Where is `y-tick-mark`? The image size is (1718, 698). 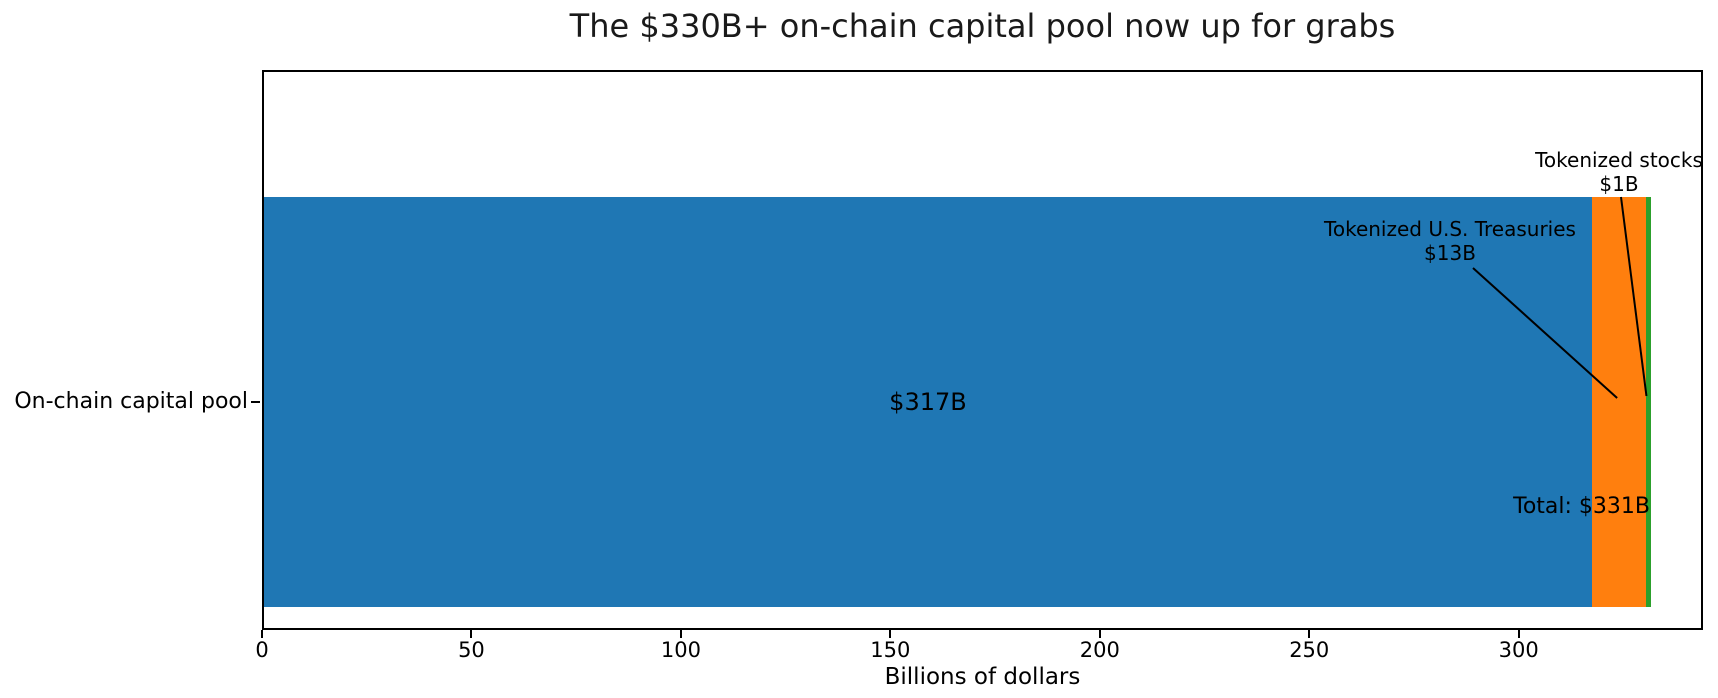 y-tick-mark is located at coordinates (255, 402).